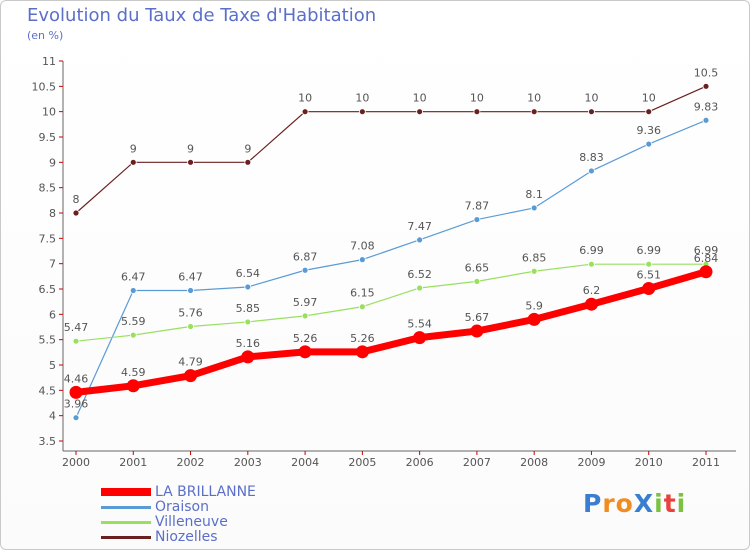  Describe the element at coordinates (76, 327) in the screenshot. I see `data-label-villeneuve: 5.47` at that location.